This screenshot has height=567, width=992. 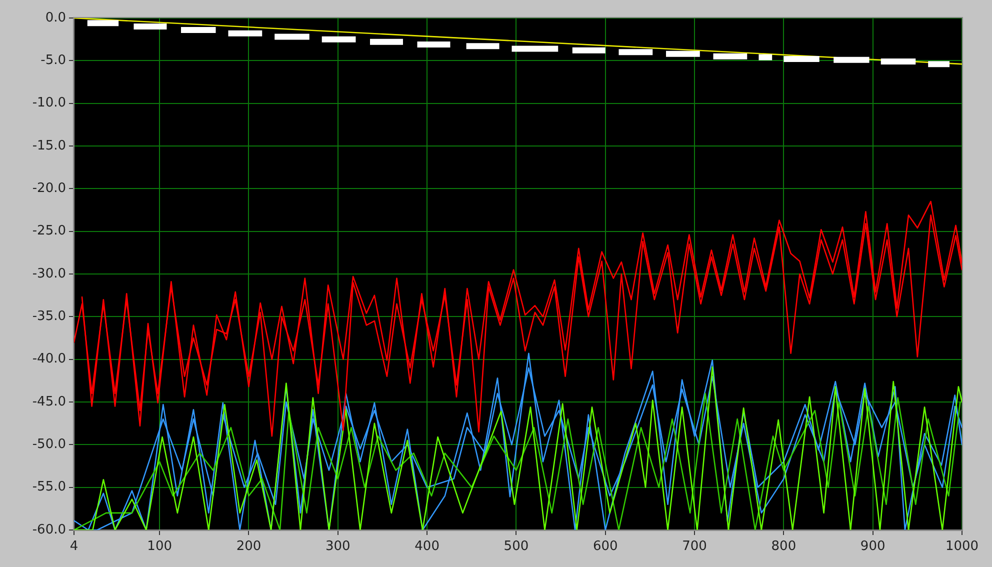 I want to click on y-tick-label: -55.0, so click(x=49, y=487).